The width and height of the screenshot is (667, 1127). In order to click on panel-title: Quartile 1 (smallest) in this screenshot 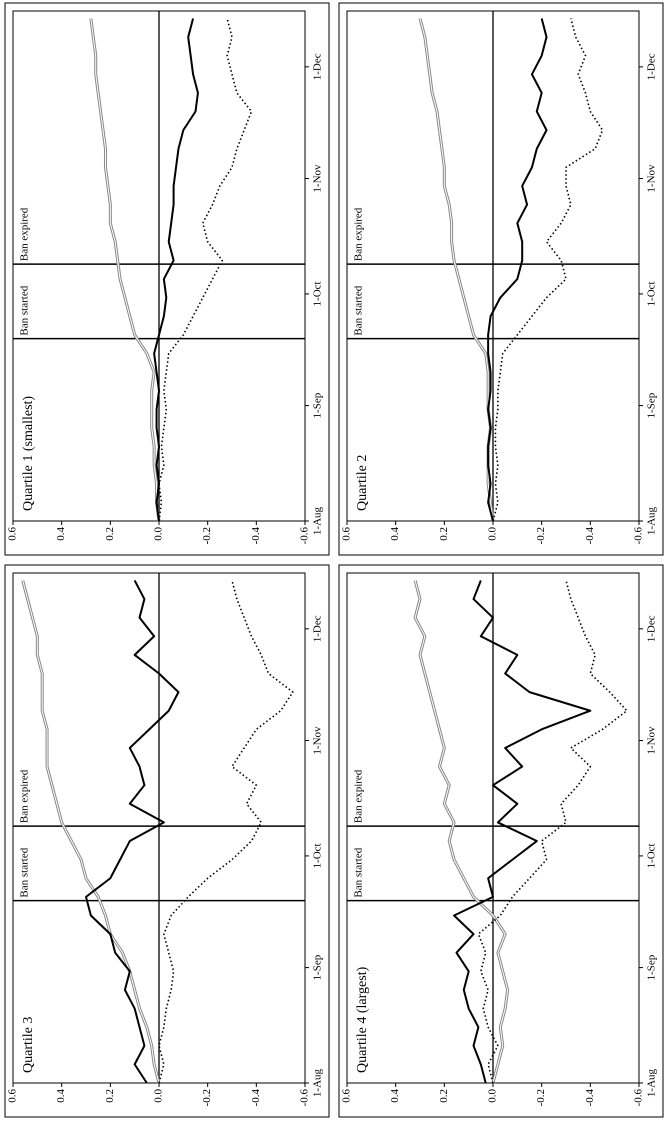, I will do `click(28, 453)`.